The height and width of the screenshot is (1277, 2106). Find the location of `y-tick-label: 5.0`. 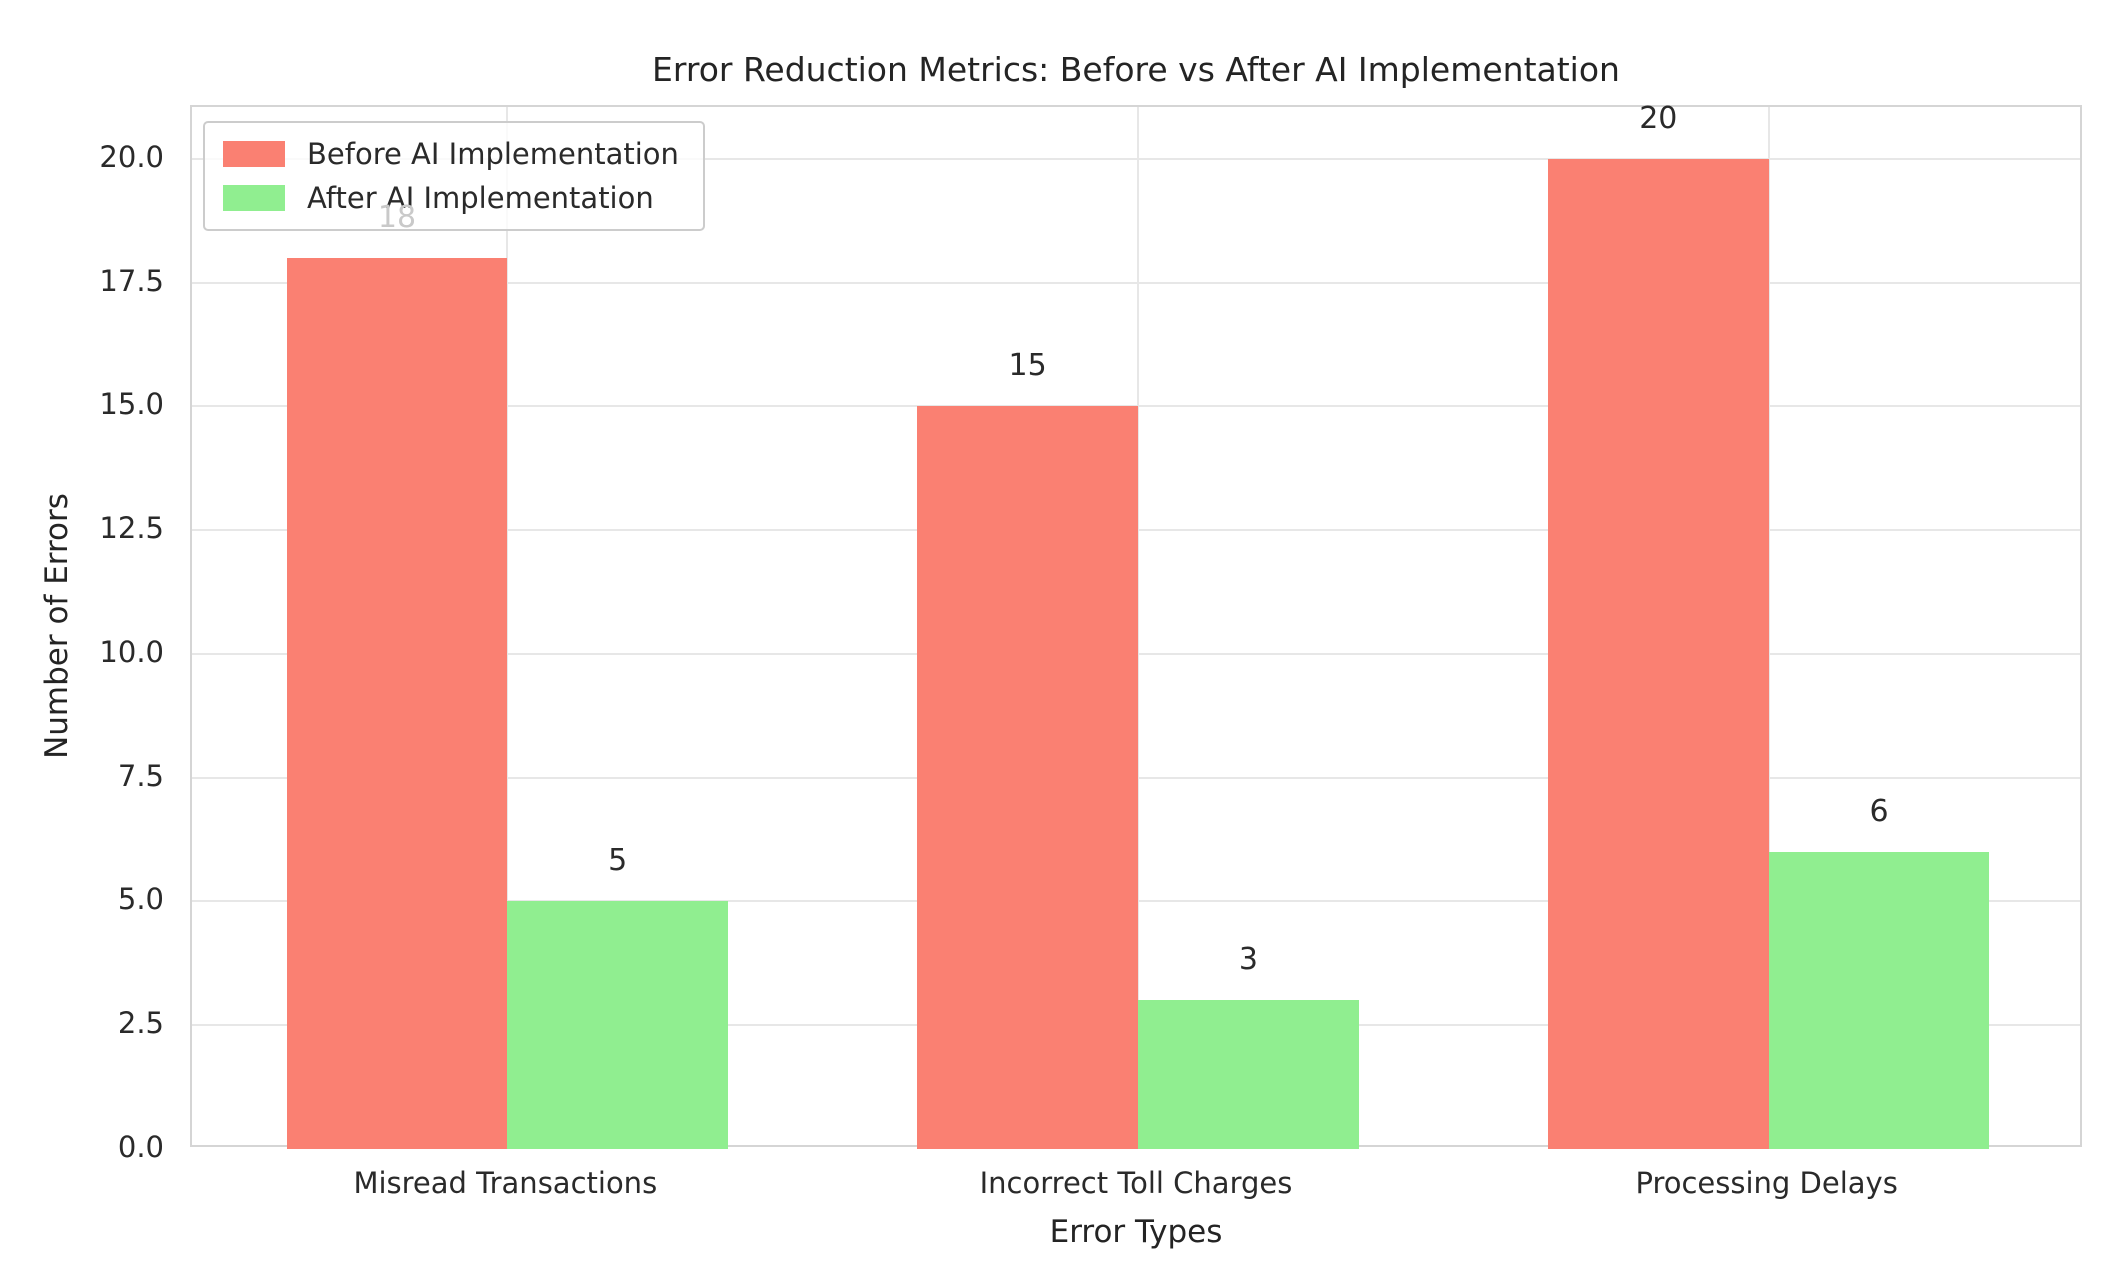

y-tick-label: 5.0 is located at coordinates (140, 899).